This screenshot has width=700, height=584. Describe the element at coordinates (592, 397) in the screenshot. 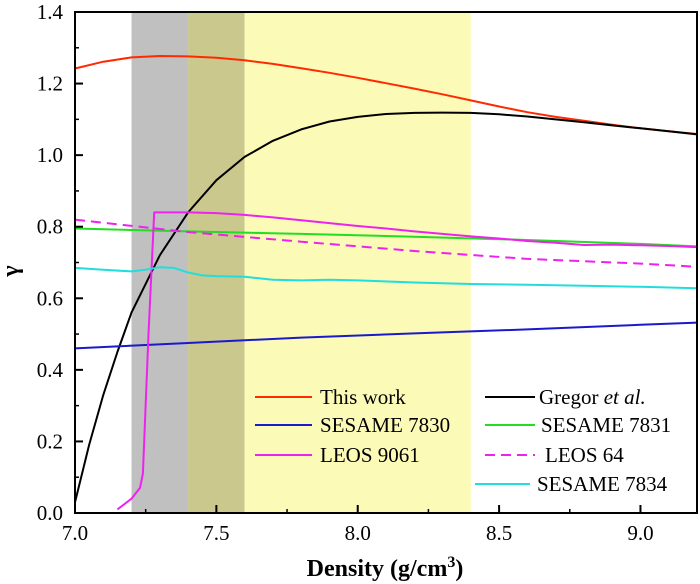

I see `legend-label-gregor: Gregor et al.` at that location.